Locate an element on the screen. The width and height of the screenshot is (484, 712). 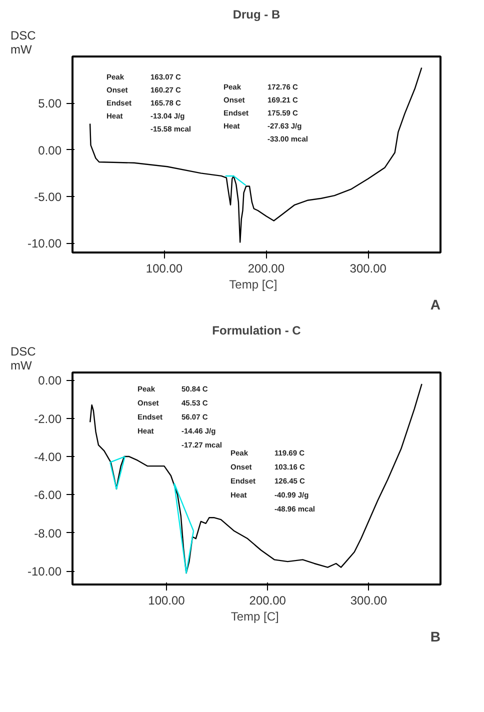
y-tick-label: -8.00 is located at coordinates (48, 533).